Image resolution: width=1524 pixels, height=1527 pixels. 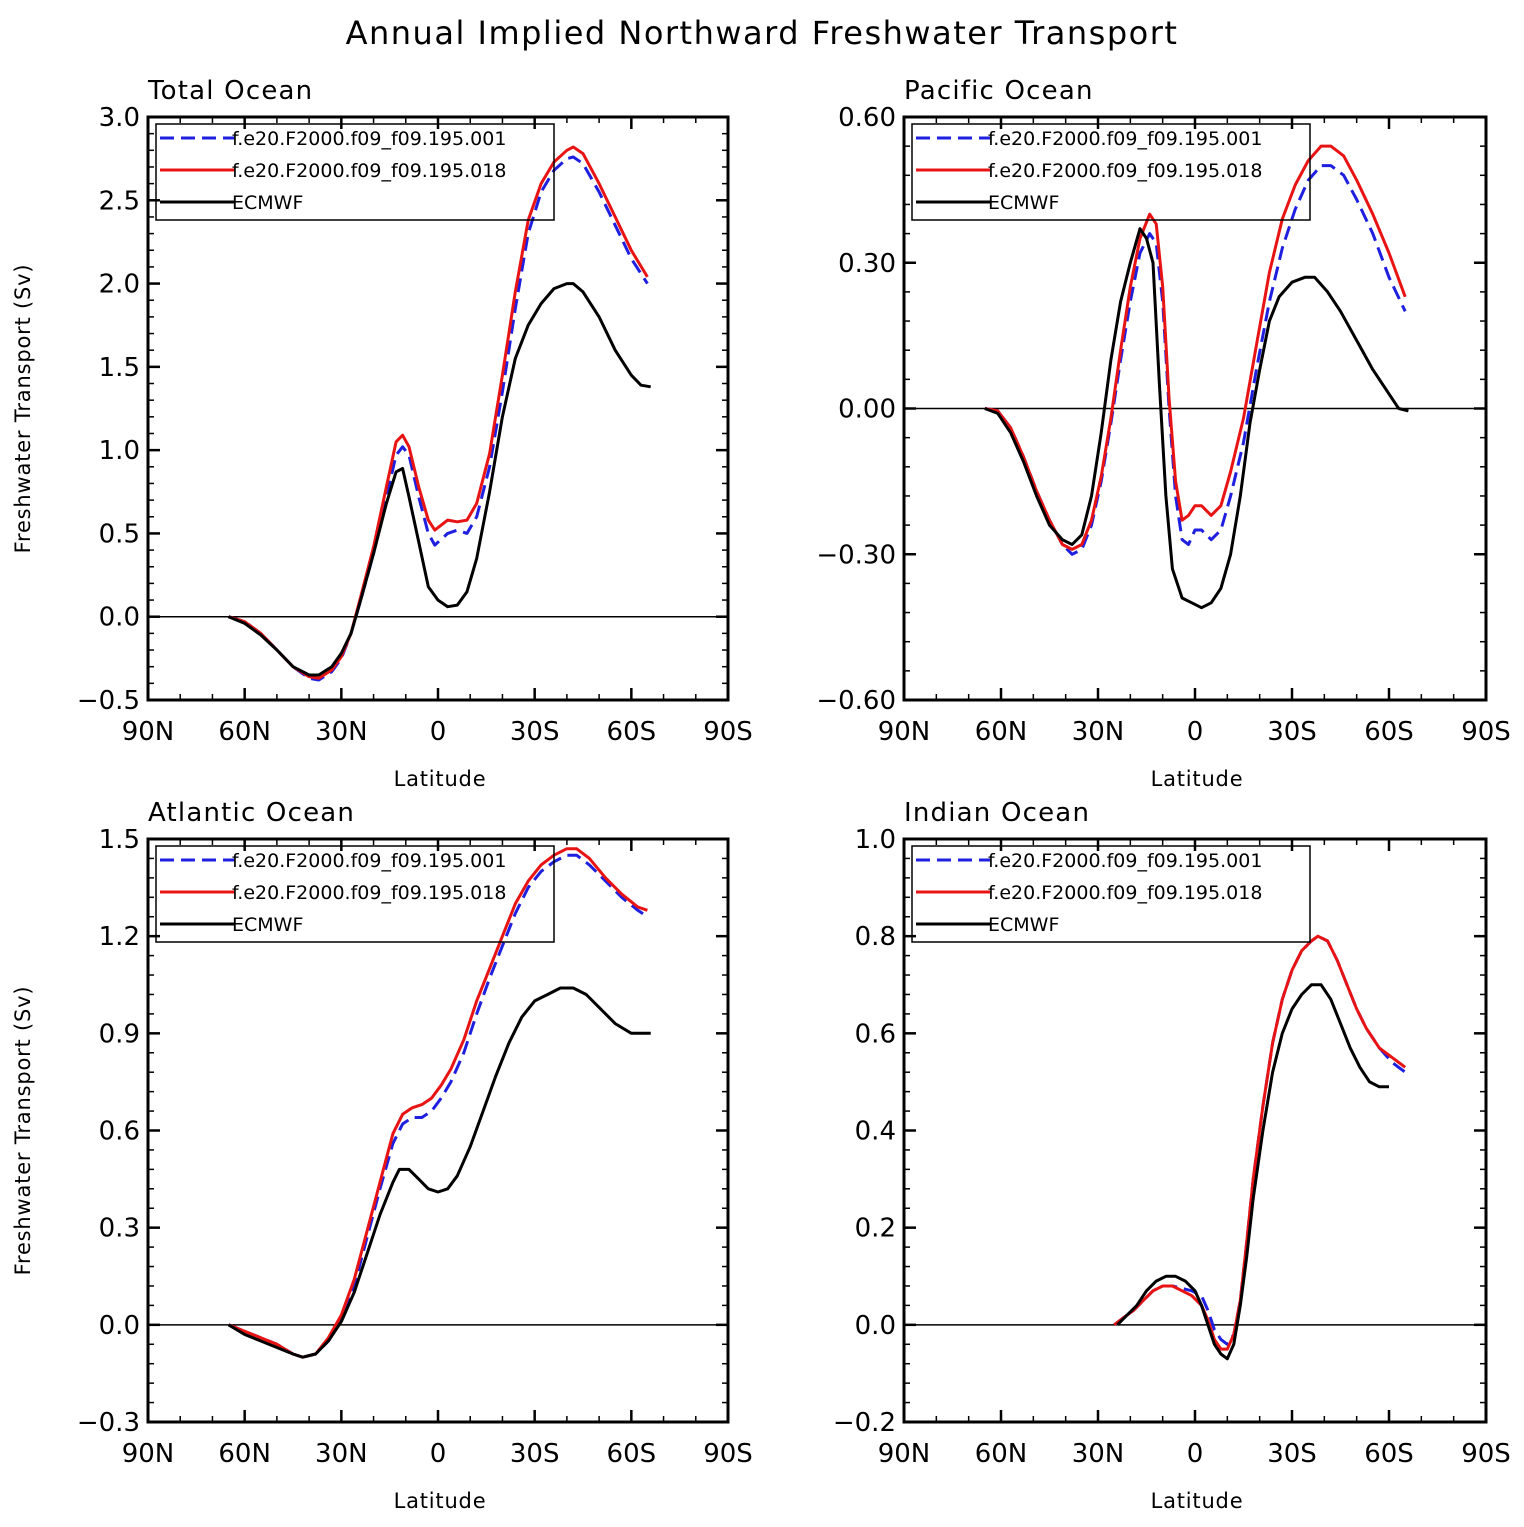 I want to click on chart-atlantic-ocean-y-tick-label: 0.3, so click(x=119, y=1229).